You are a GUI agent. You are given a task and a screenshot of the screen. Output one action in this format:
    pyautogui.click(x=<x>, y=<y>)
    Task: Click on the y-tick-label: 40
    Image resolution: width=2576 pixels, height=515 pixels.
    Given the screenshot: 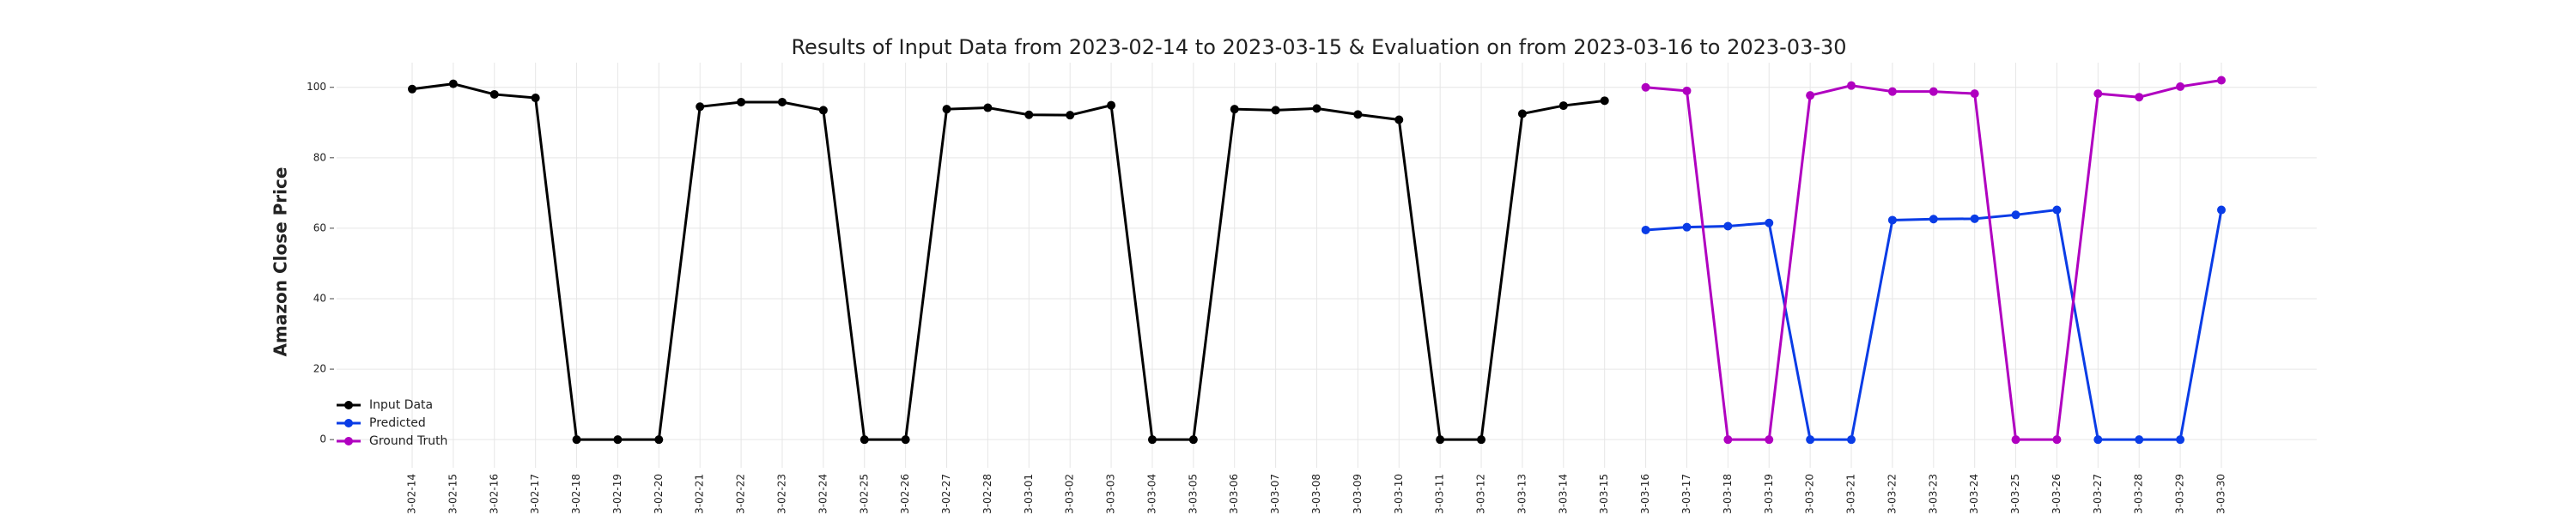 What is the action you would take?
    pyautogui.click(x=319, y=298)
    